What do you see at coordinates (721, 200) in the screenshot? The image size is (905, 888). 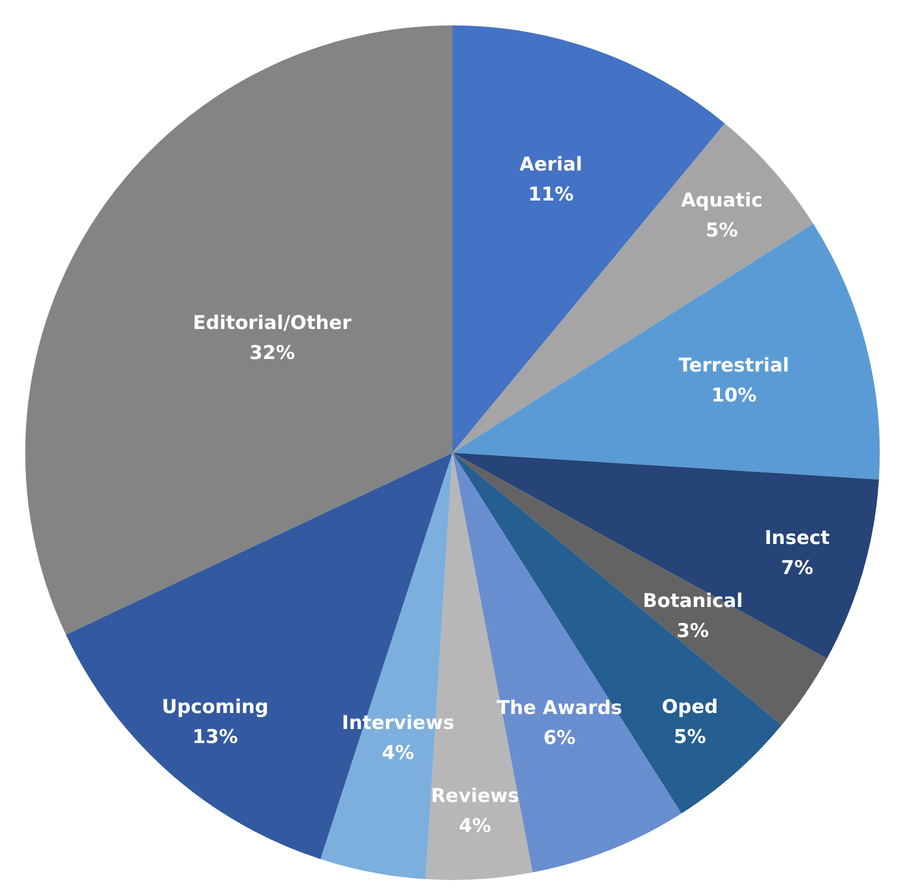 I see `slice-label: Aquatic` at bounding box center [721, 200].